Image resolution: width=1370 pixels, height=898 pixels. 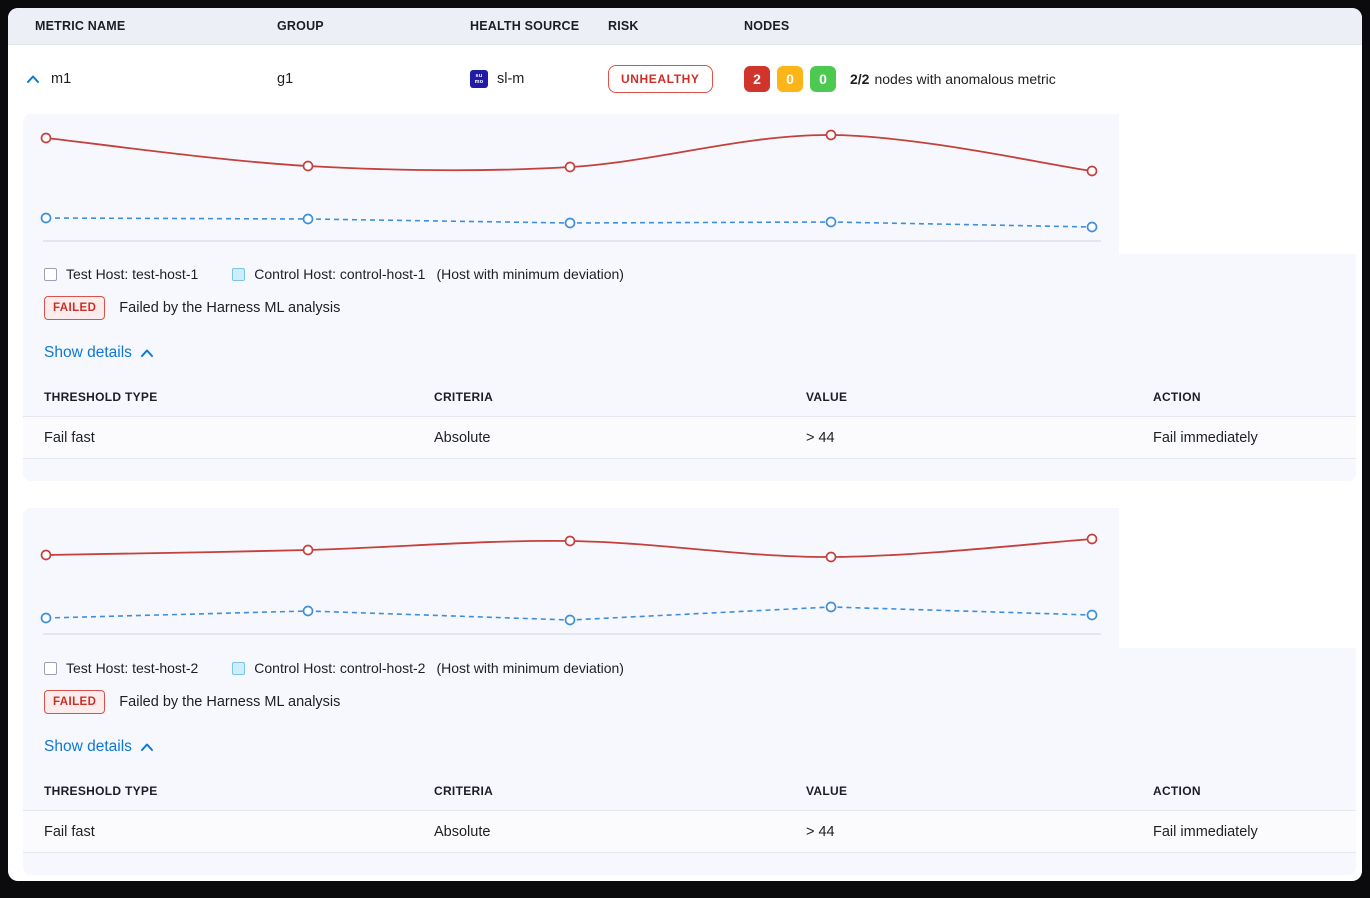 I want to click on control-host-label: Control Host: control-host-2, so click(x=340, y=668).